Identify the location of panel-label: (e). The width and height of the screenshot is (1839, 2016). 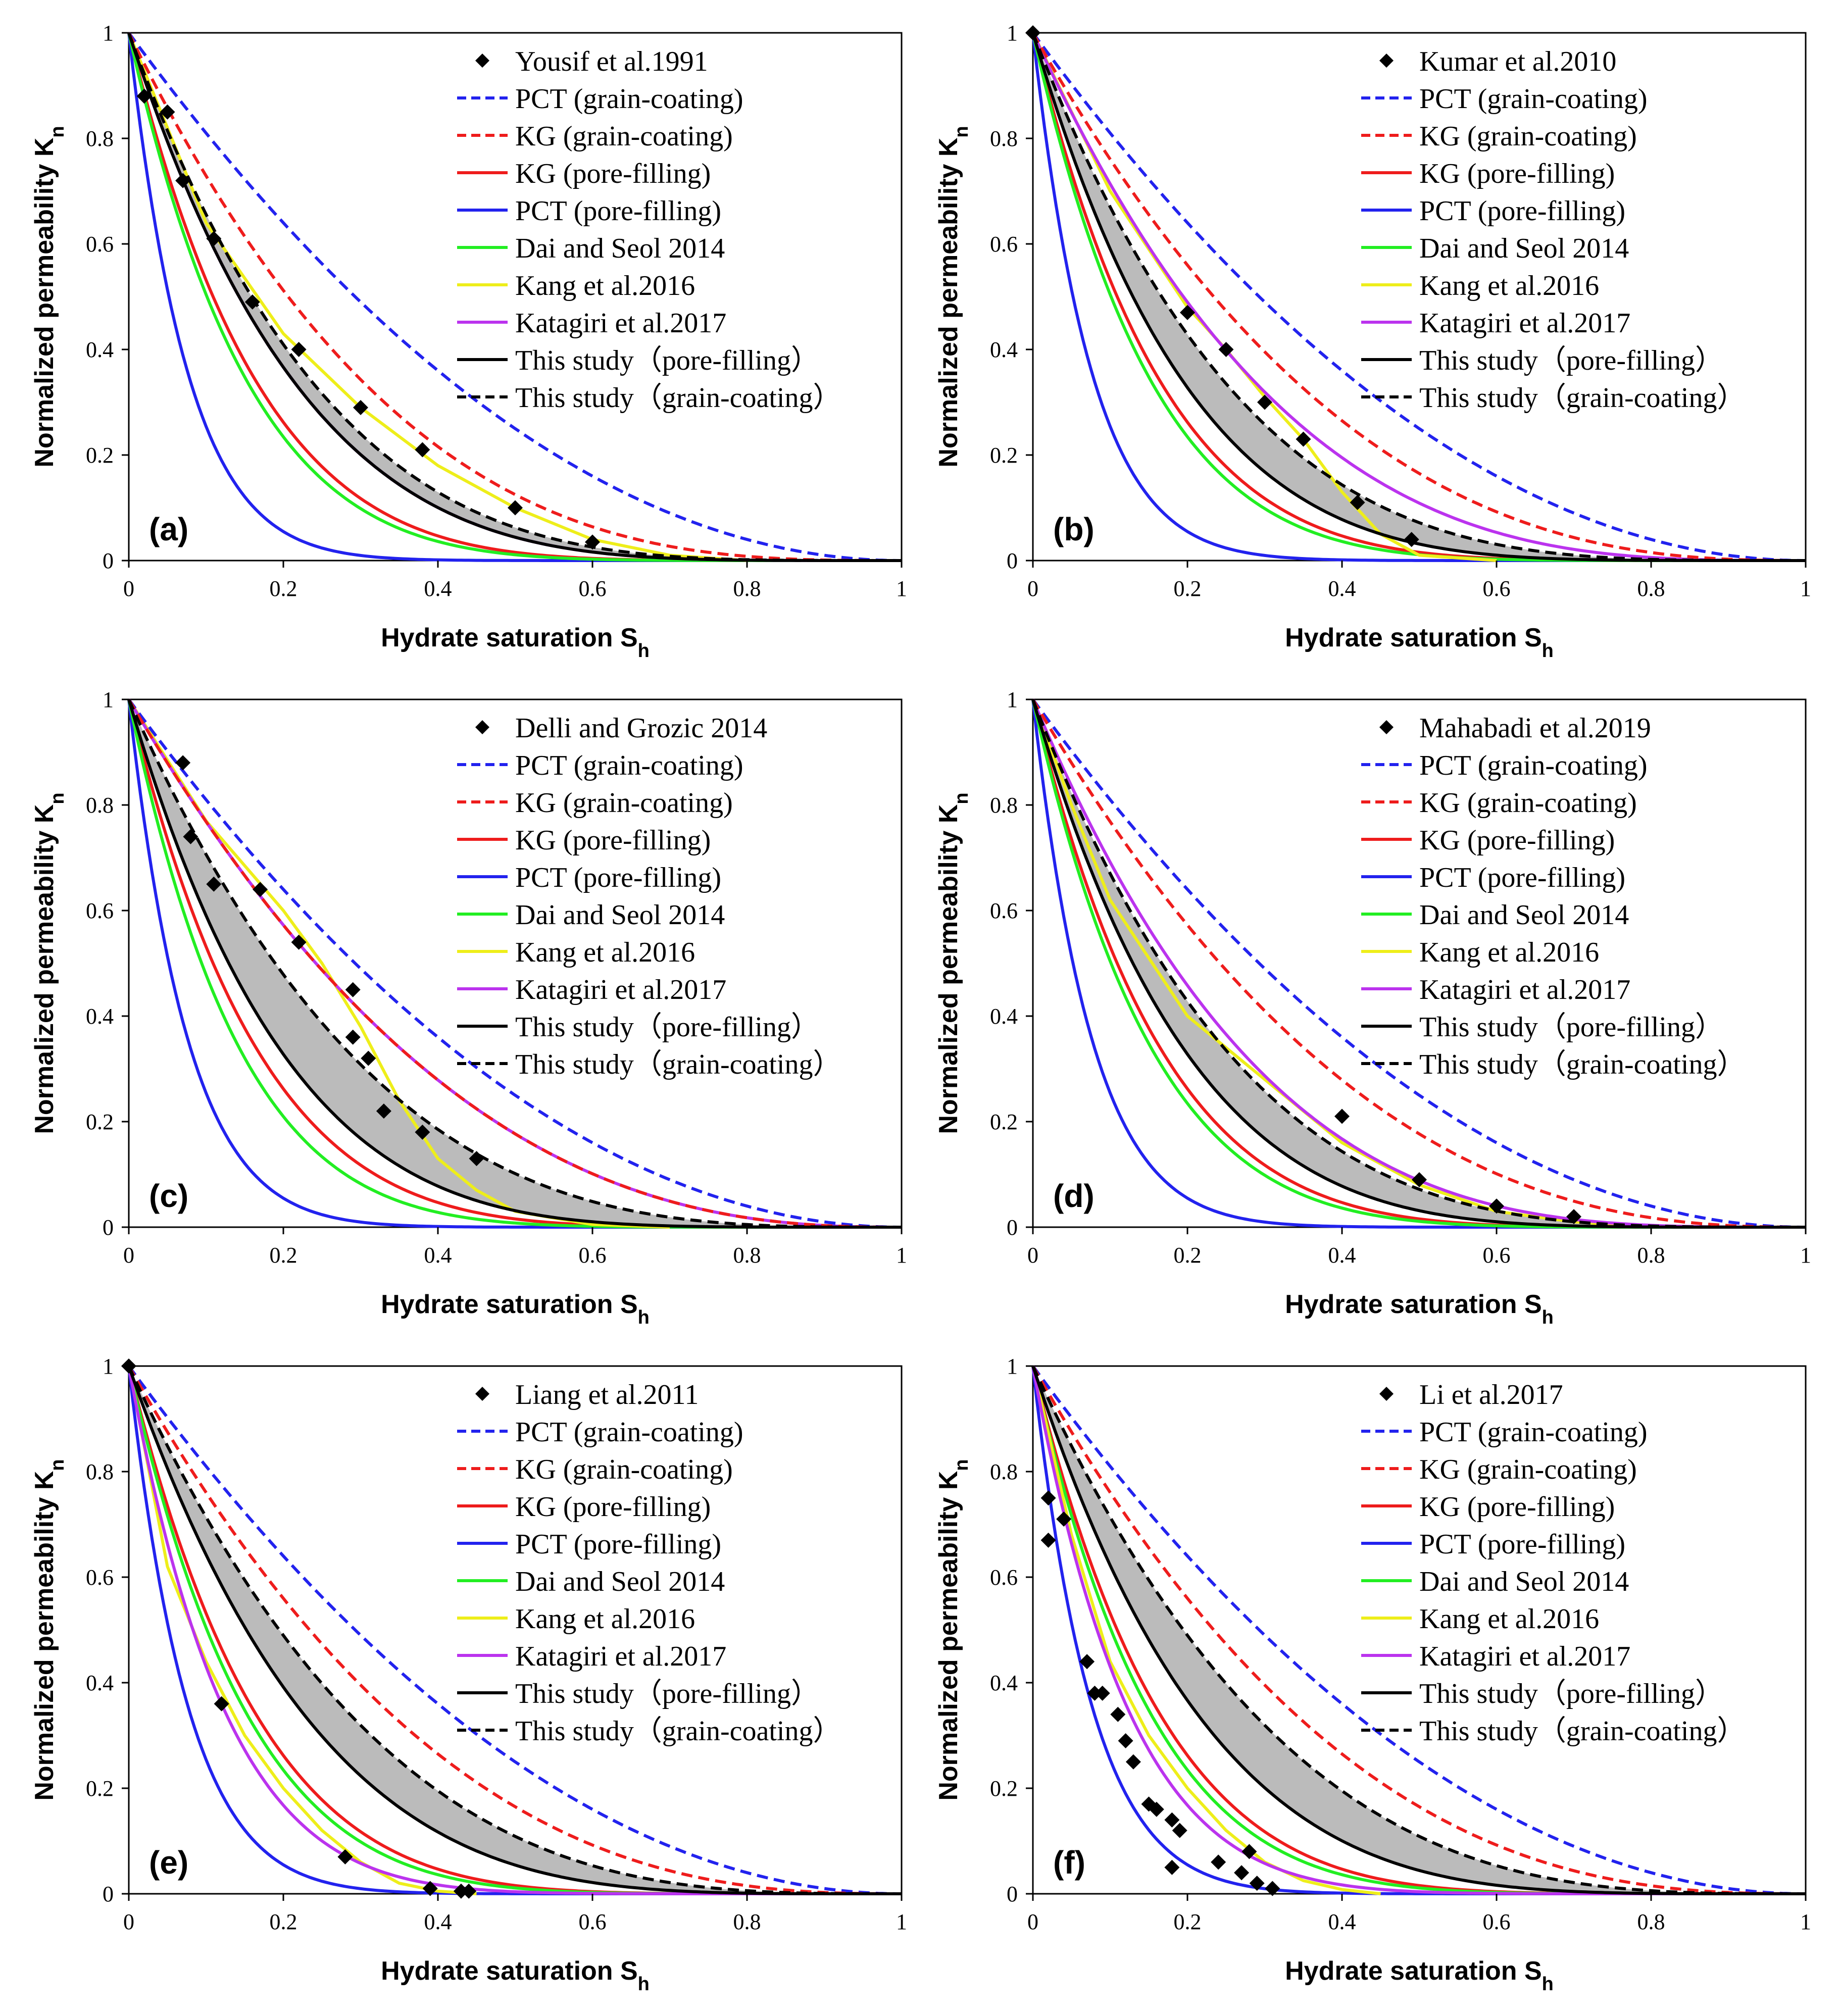
(168, 1862).